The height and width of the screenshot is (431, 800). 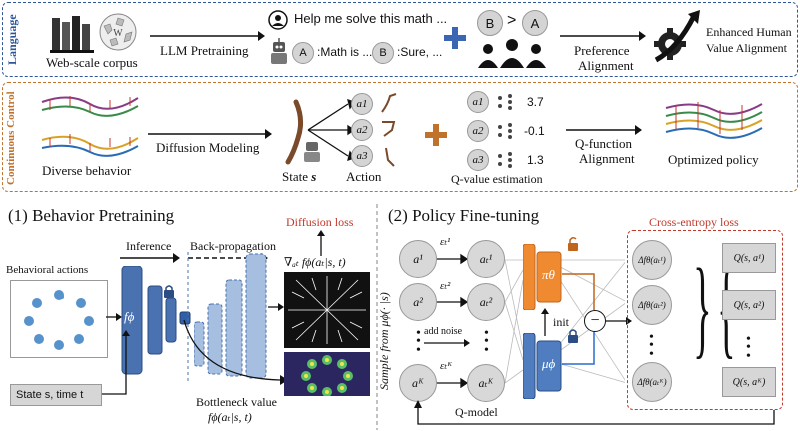 What do you see at coordinates (490, 23) in the screenshot?
I see `pref-b-badge: B` at bounding box center [490, 23].